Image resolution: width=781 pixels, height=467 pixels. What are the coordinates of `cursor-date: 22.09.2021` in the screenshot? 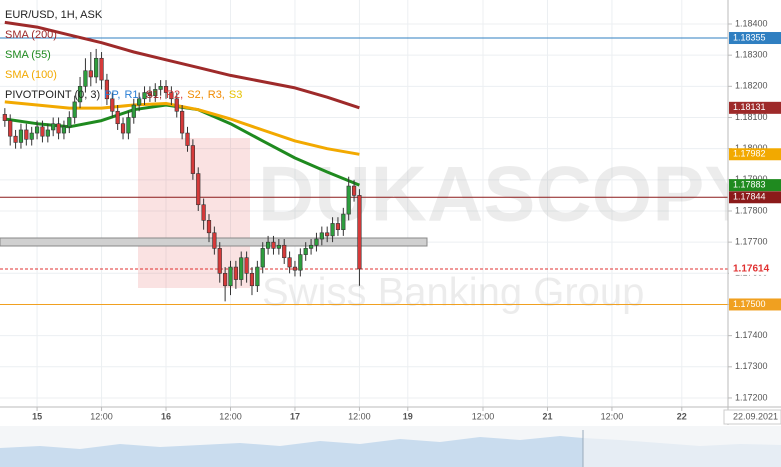 It's located at (755, 416).